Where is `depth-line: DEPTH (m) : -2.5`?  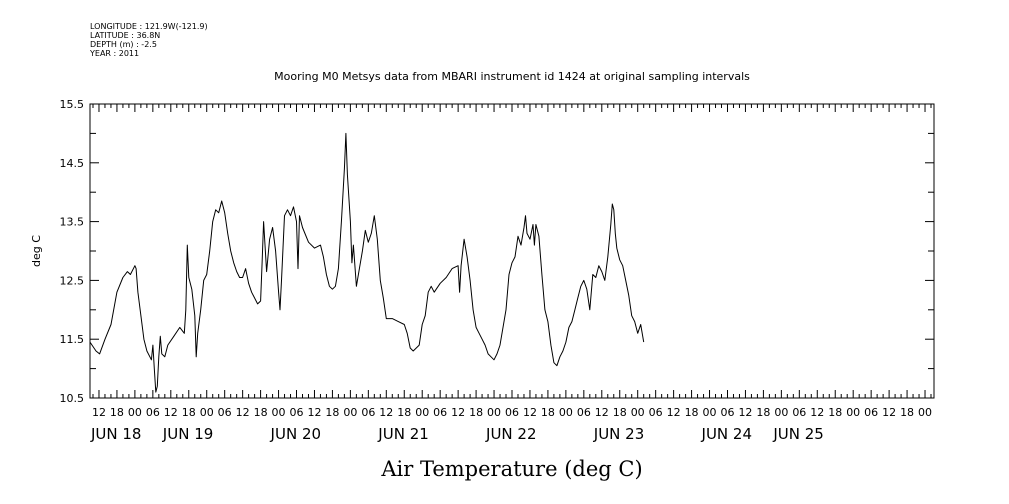 depth-line: DEPTH (m) : -2.5 is located at coordinates (123, 44).